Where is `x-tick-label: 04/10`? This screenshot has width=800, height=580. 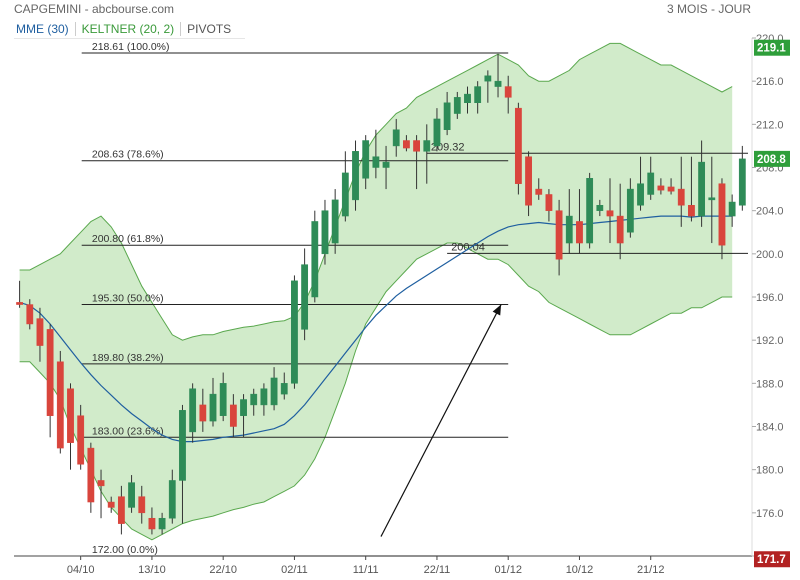
x-tick-label: 04/10 is located at coordinates (81, 570).